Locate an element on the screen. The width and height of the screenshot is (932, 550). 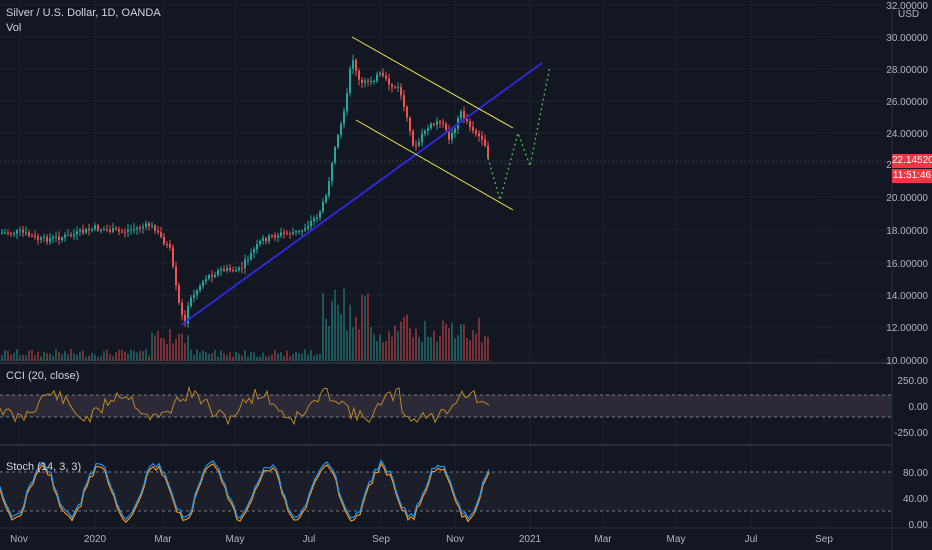
channel-lower-line is located at coordinates (434, 165).